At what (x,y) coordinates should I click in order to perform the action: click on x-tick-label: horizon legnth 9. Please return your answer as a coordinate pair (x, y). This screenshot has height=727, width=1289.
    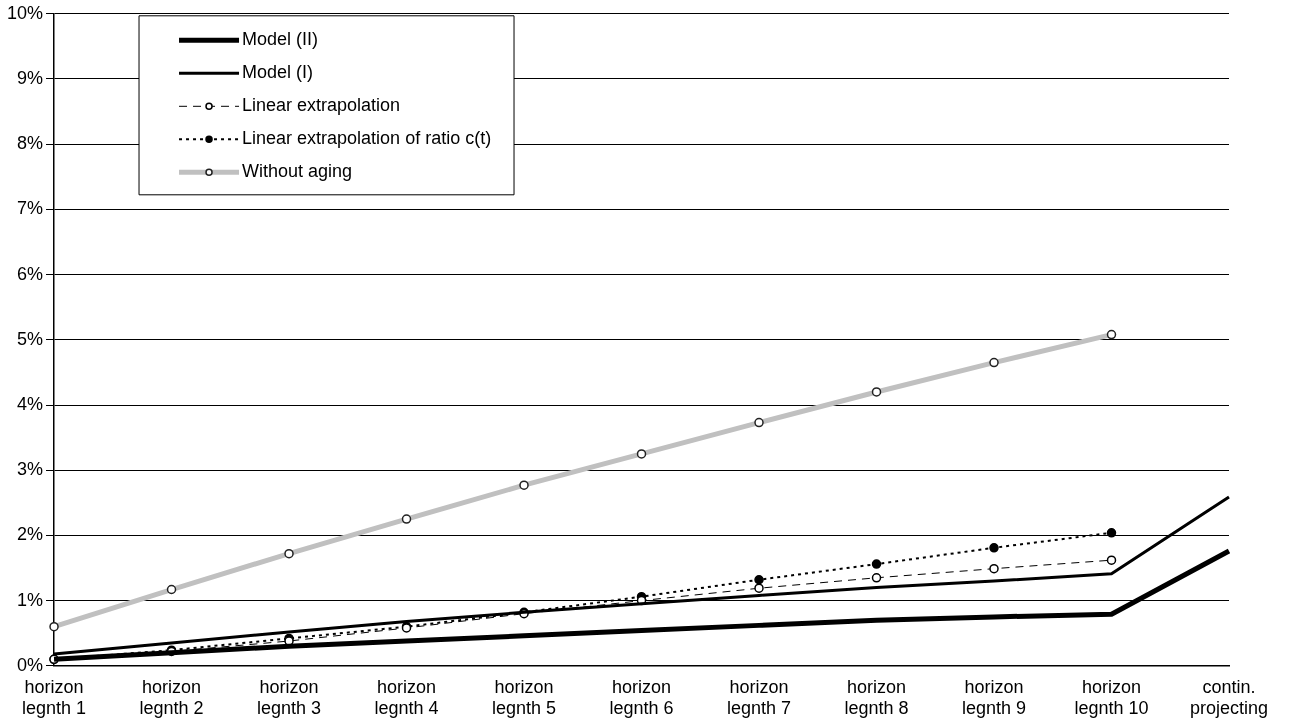
    Looking at the image, I should click on (994, 697).